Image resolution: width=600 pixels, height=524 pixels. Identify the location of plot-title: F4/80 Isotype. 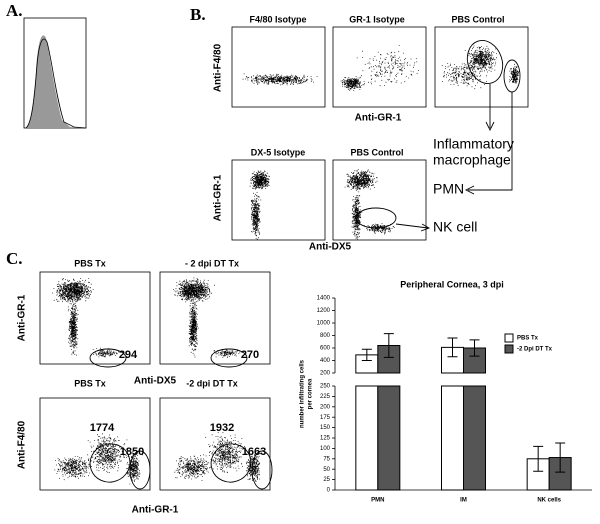
(277, 19).